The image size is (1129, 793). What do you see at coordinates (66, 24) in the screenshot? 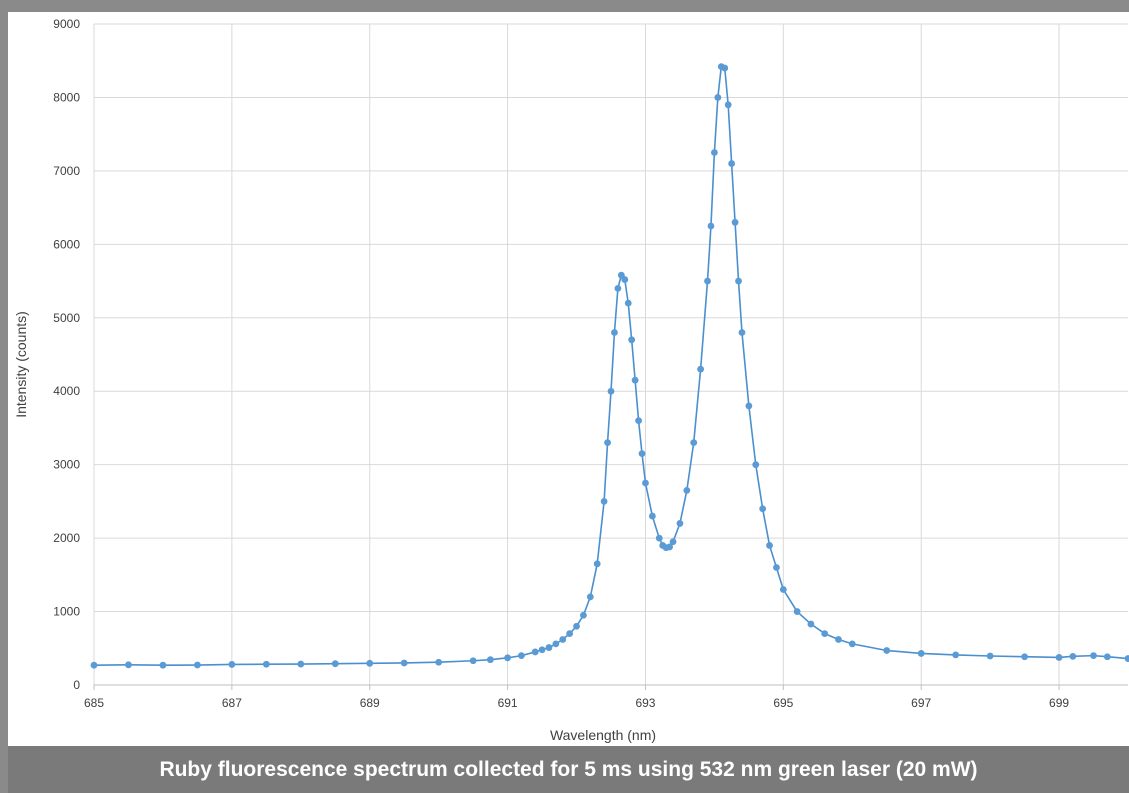
I see `y-tick-label: 9000` at bounding box center [66, 24].